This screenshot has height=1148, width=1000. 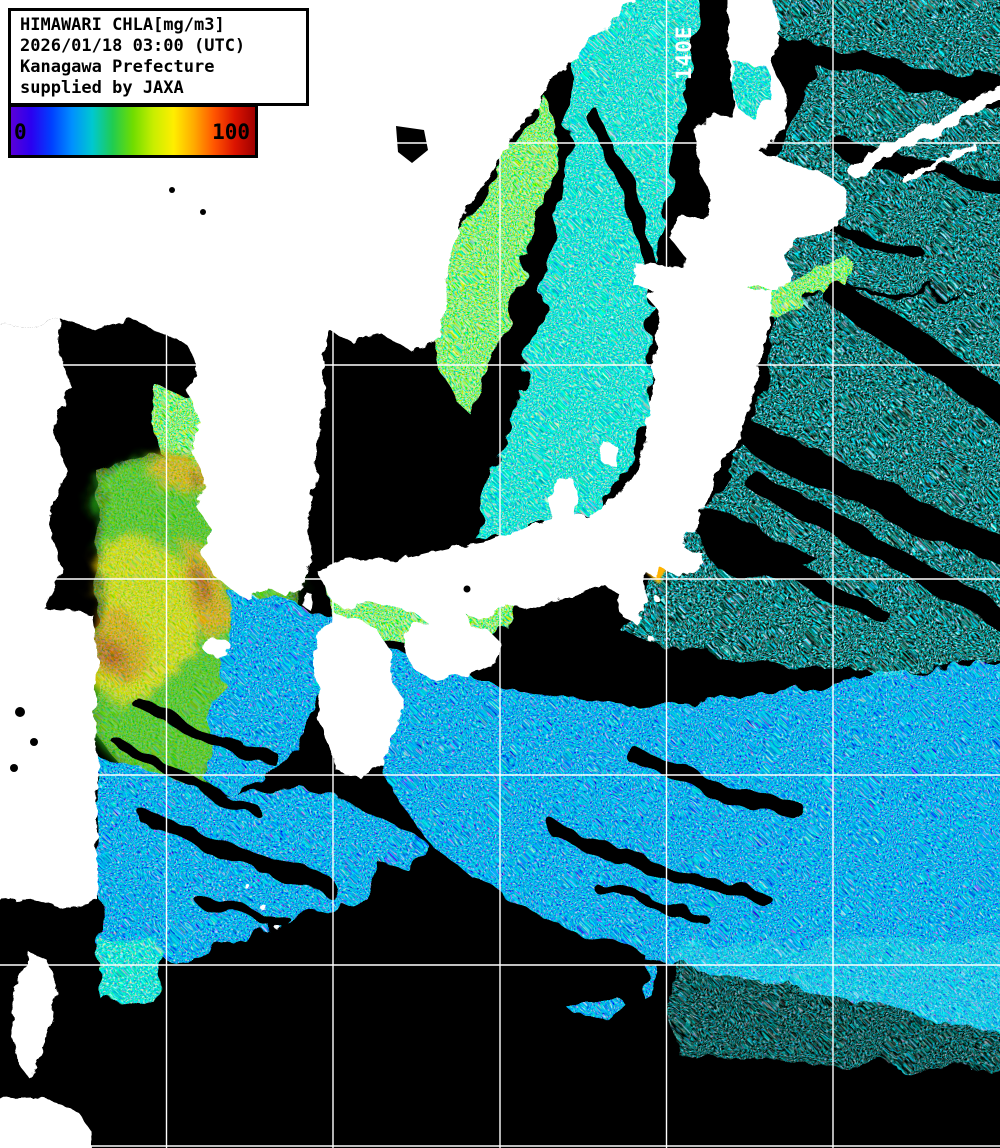 I want to click on field-primorye-coast, so click(x=496, y=258).